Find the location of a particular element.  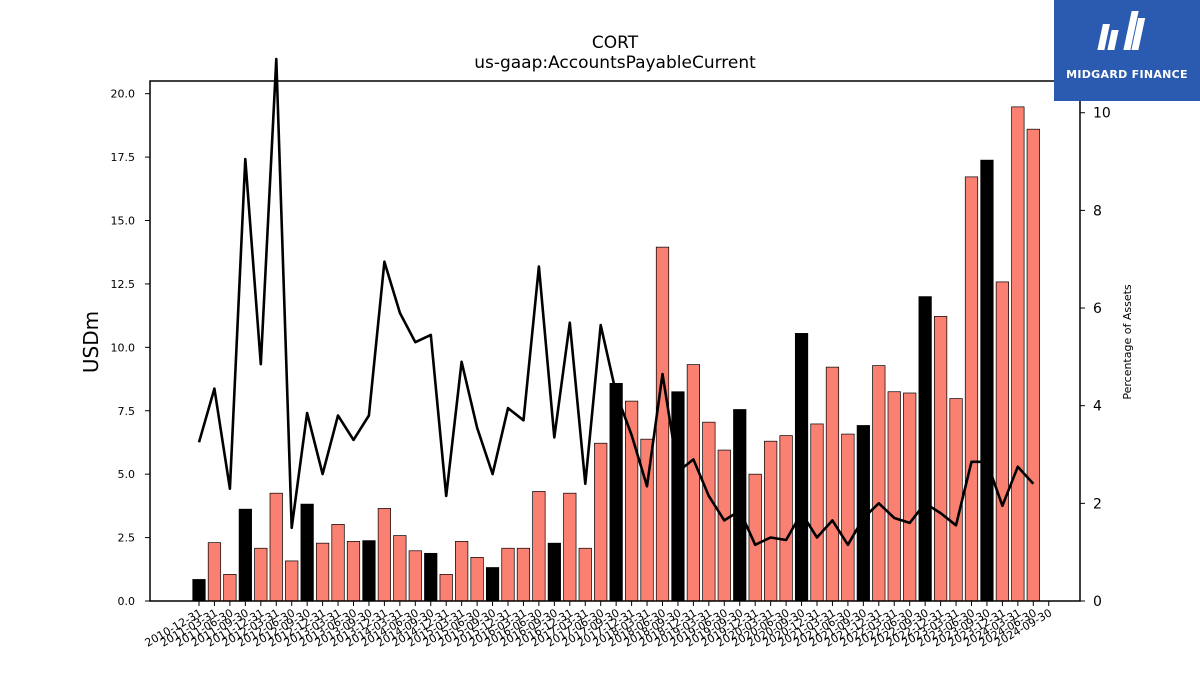

y2-tick-label: 8 is located at coordinates (1097, 211).